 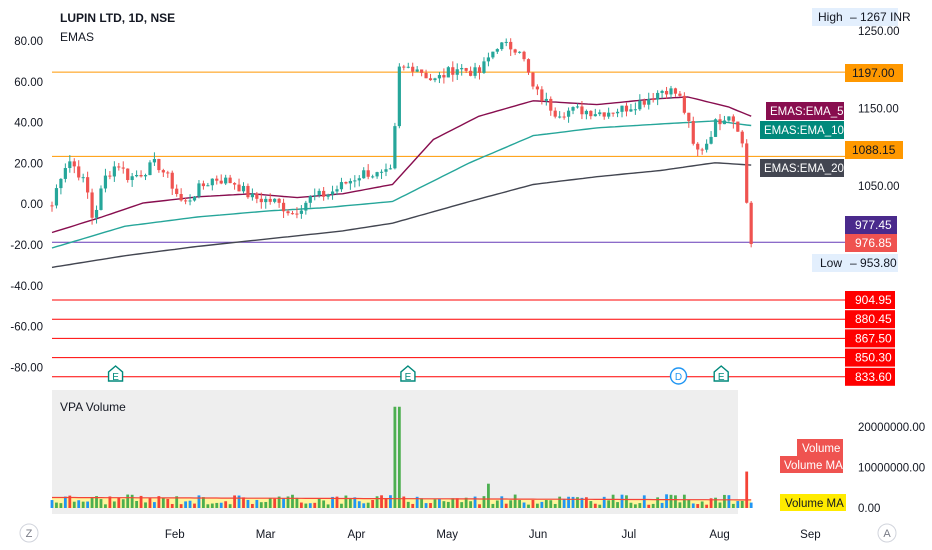 What do you see at coordinates (873, 73) in the screenshot?
I see `level-1197-tag: 1197.00` at bounding box center [873, 73].